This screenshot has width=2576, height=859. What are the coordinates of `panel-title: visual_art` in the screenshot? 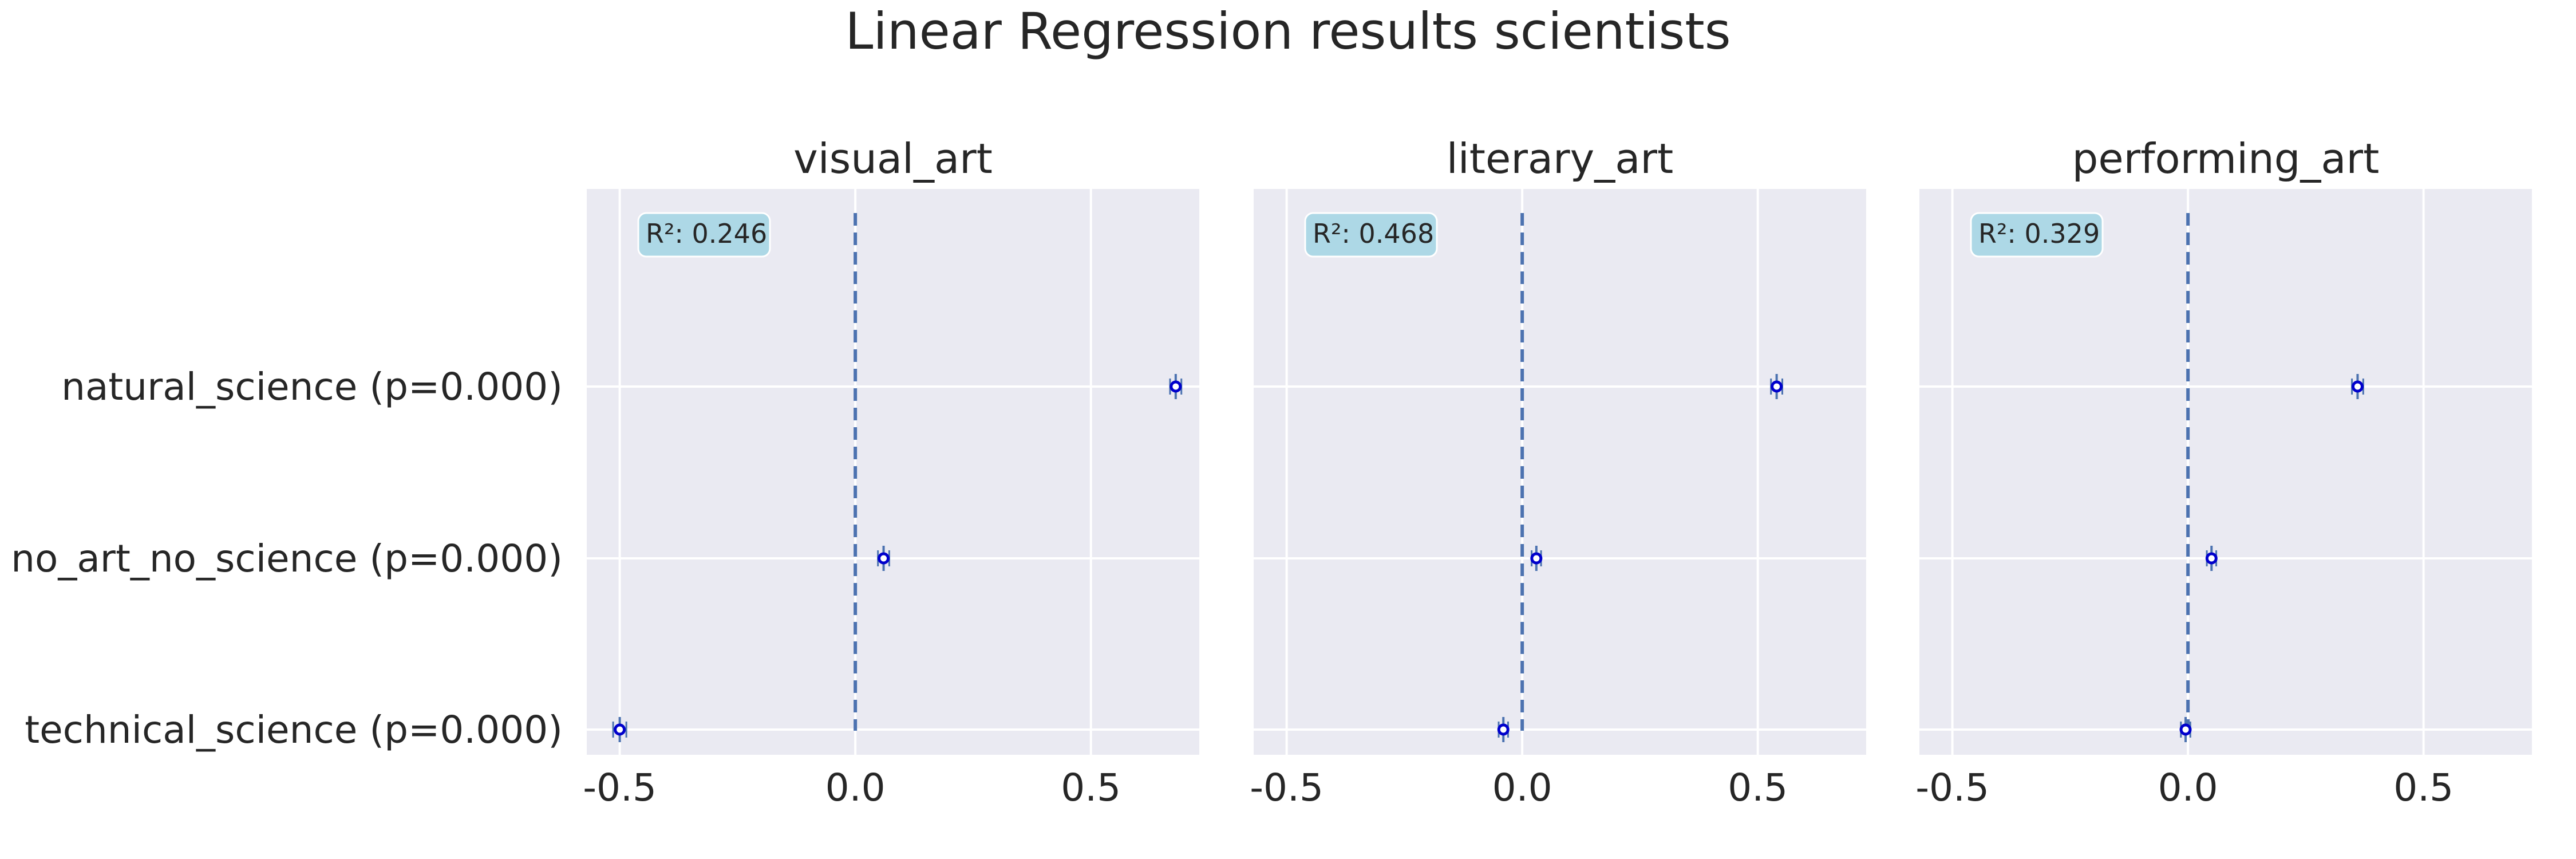 It's located at (893, 159).